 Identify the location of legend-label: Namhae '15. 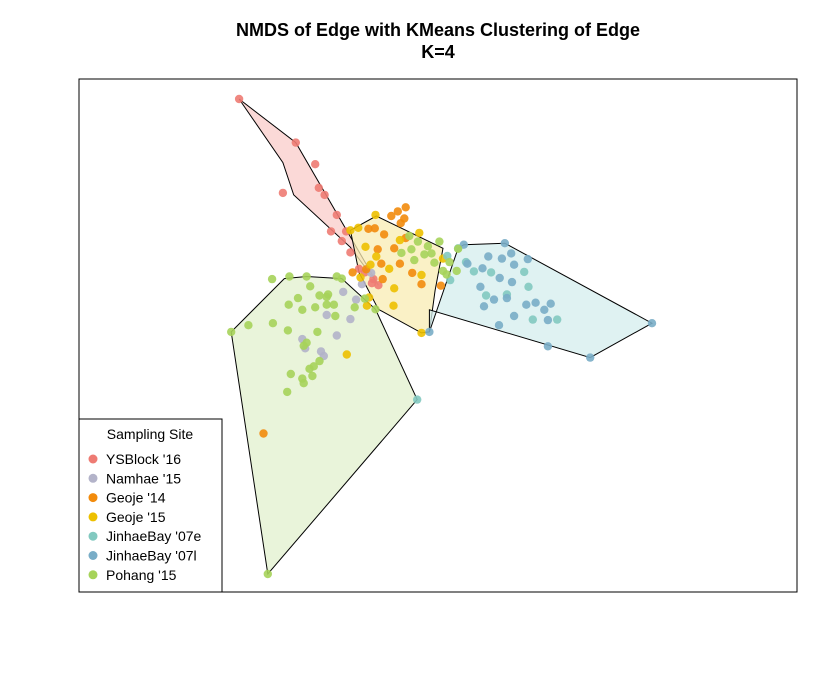
(143, 478).